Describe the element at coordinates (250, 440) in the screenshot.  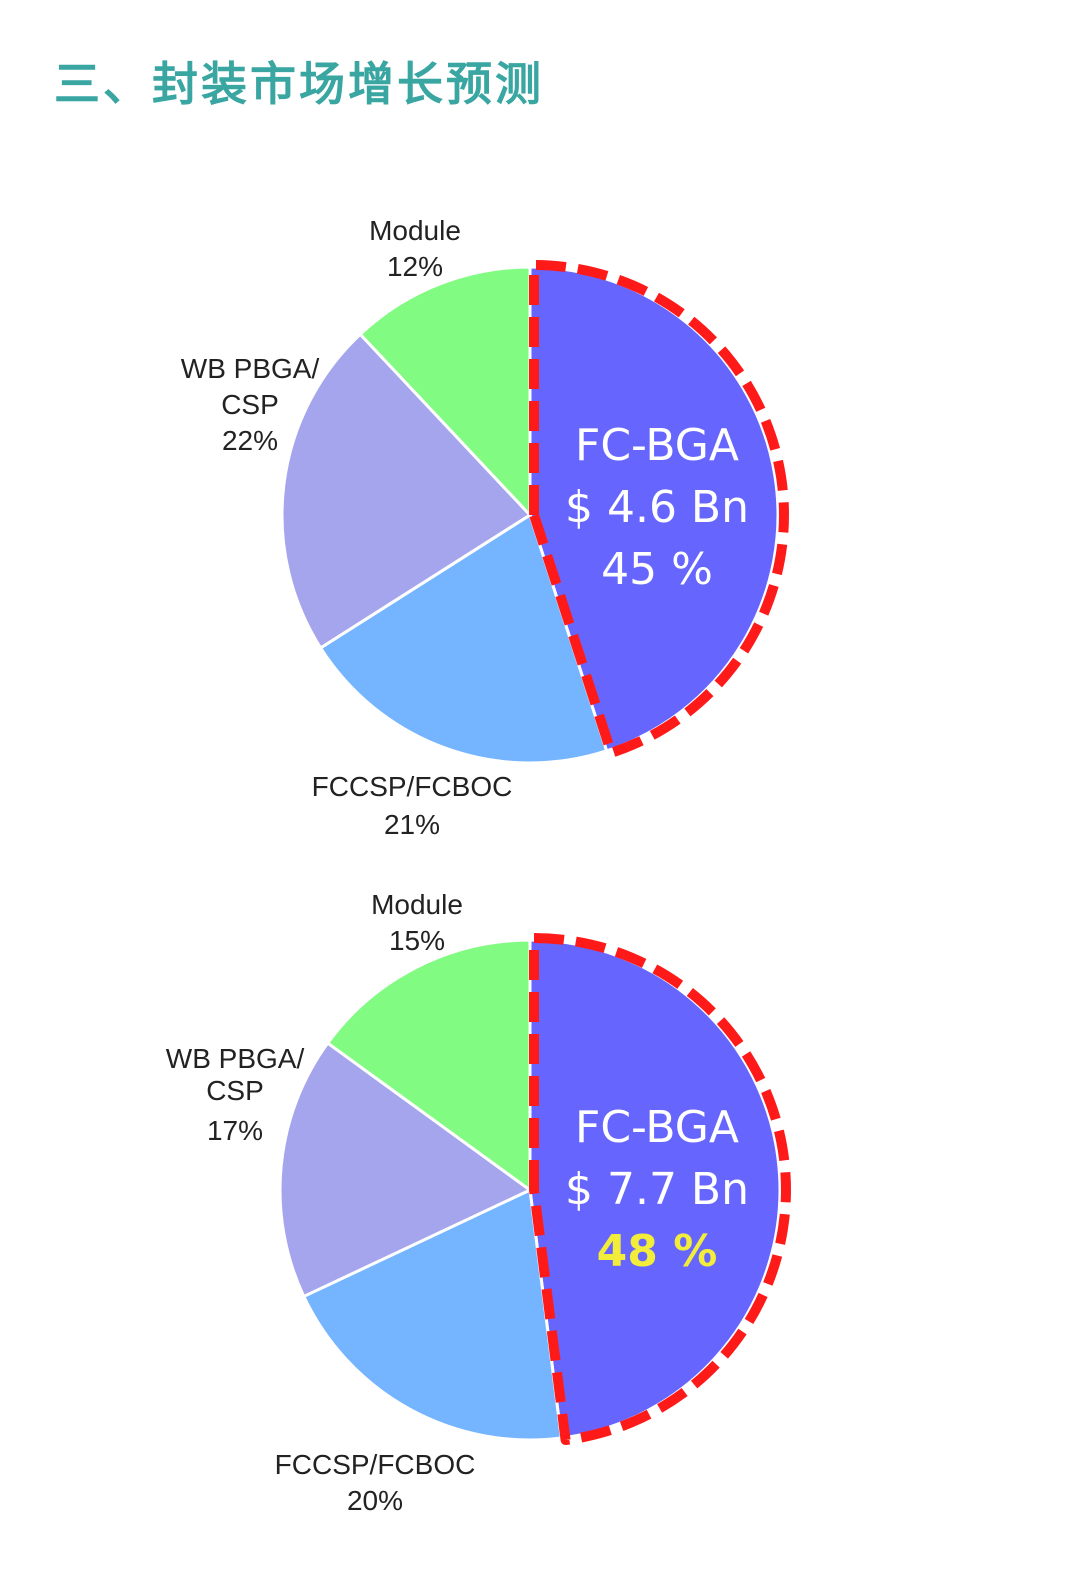
I see `wb-pbga-pct-label: 22%` at that location.